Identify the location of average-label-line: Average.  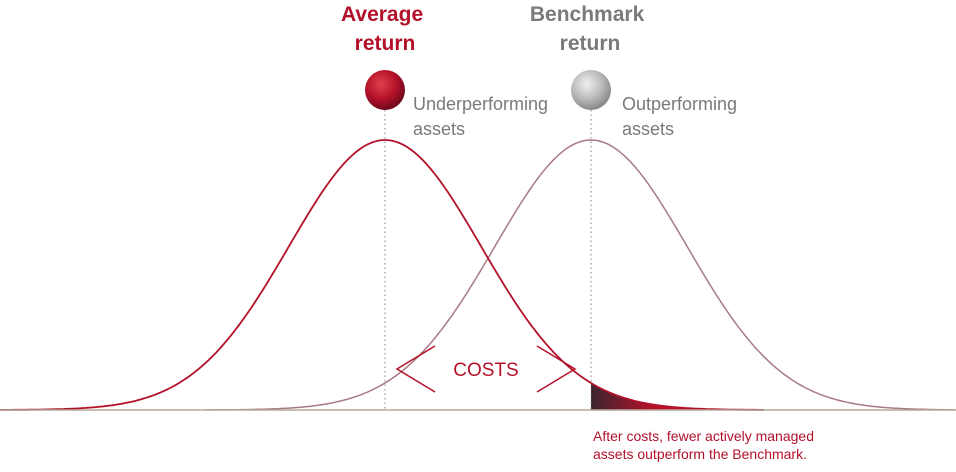
(382, 14).